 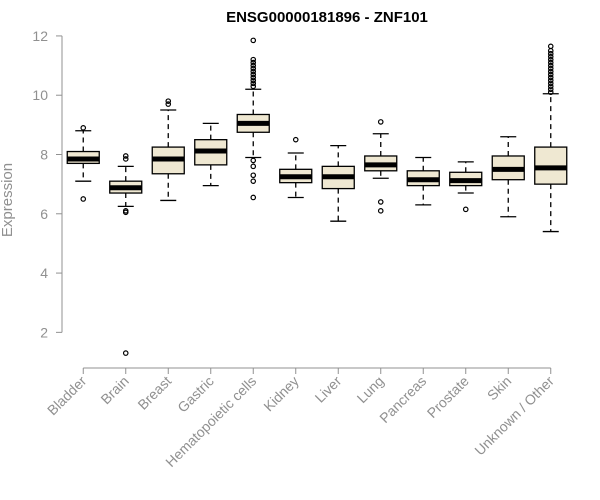 What do you see at coordinates (499, 388) in the screenshot?
I see `x-tick-label: Skin` at bounding box center [499, 388].